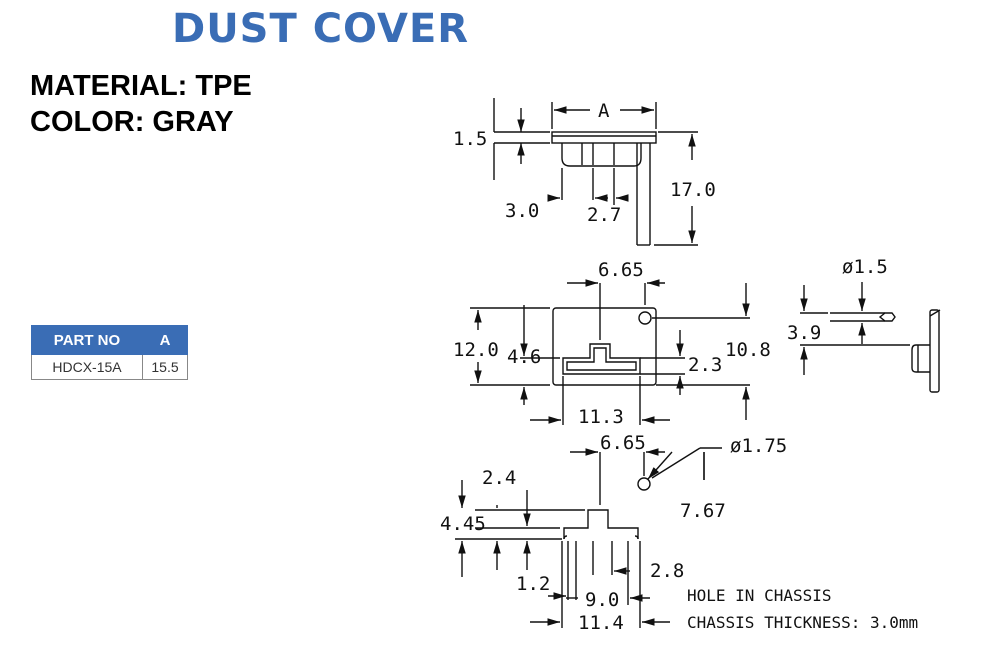 This screenshot has width=1000, height=657. Describe the element at coordinates (748, 350) in the screenshot. I see `dim-10-8: 10.8` at that location.